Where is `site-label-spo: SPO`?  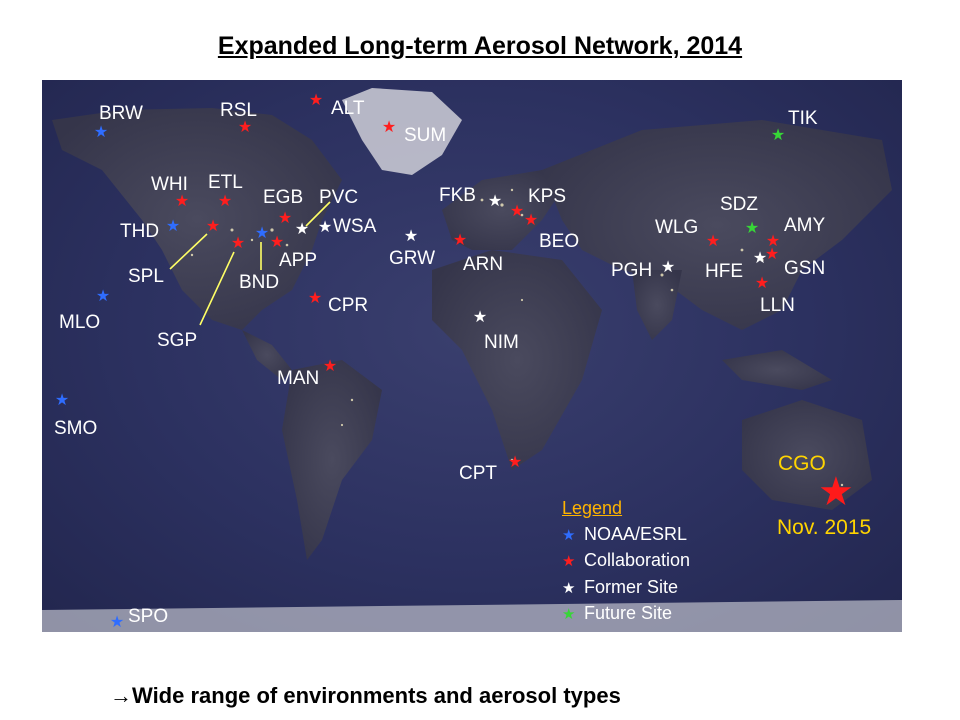 site-label-spo: SPO is located at coordinates (148, 616).